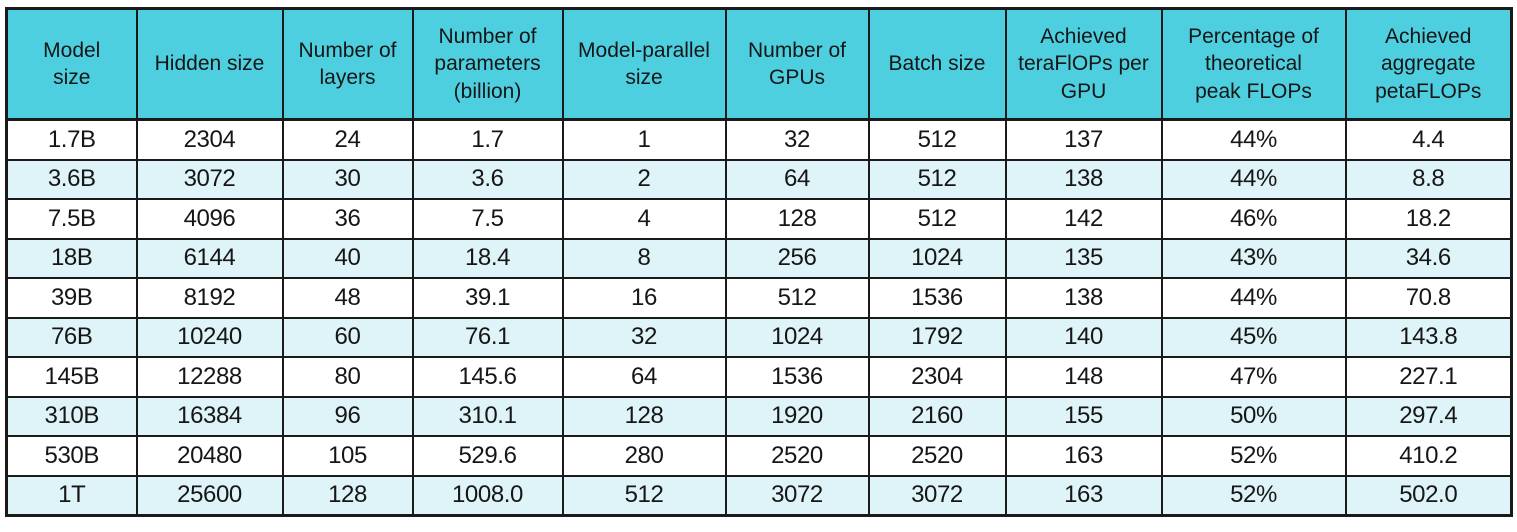 This screenshot has width=1517, height=532. Describe the element at coordinates (487, 258) in the screenshot. I see `table-cell: 18.4` at that location.